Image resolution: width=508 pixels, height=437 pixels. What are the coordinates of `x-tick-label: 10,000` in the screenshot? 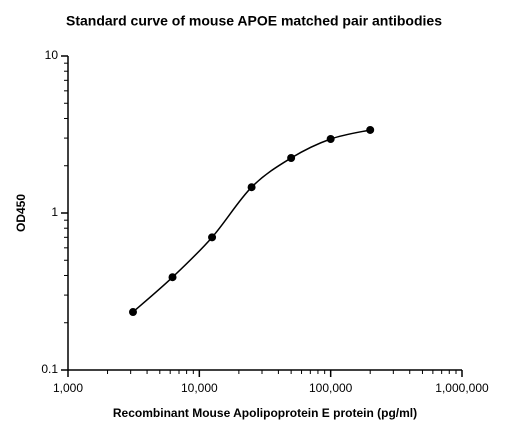 It's located at (199, 388).